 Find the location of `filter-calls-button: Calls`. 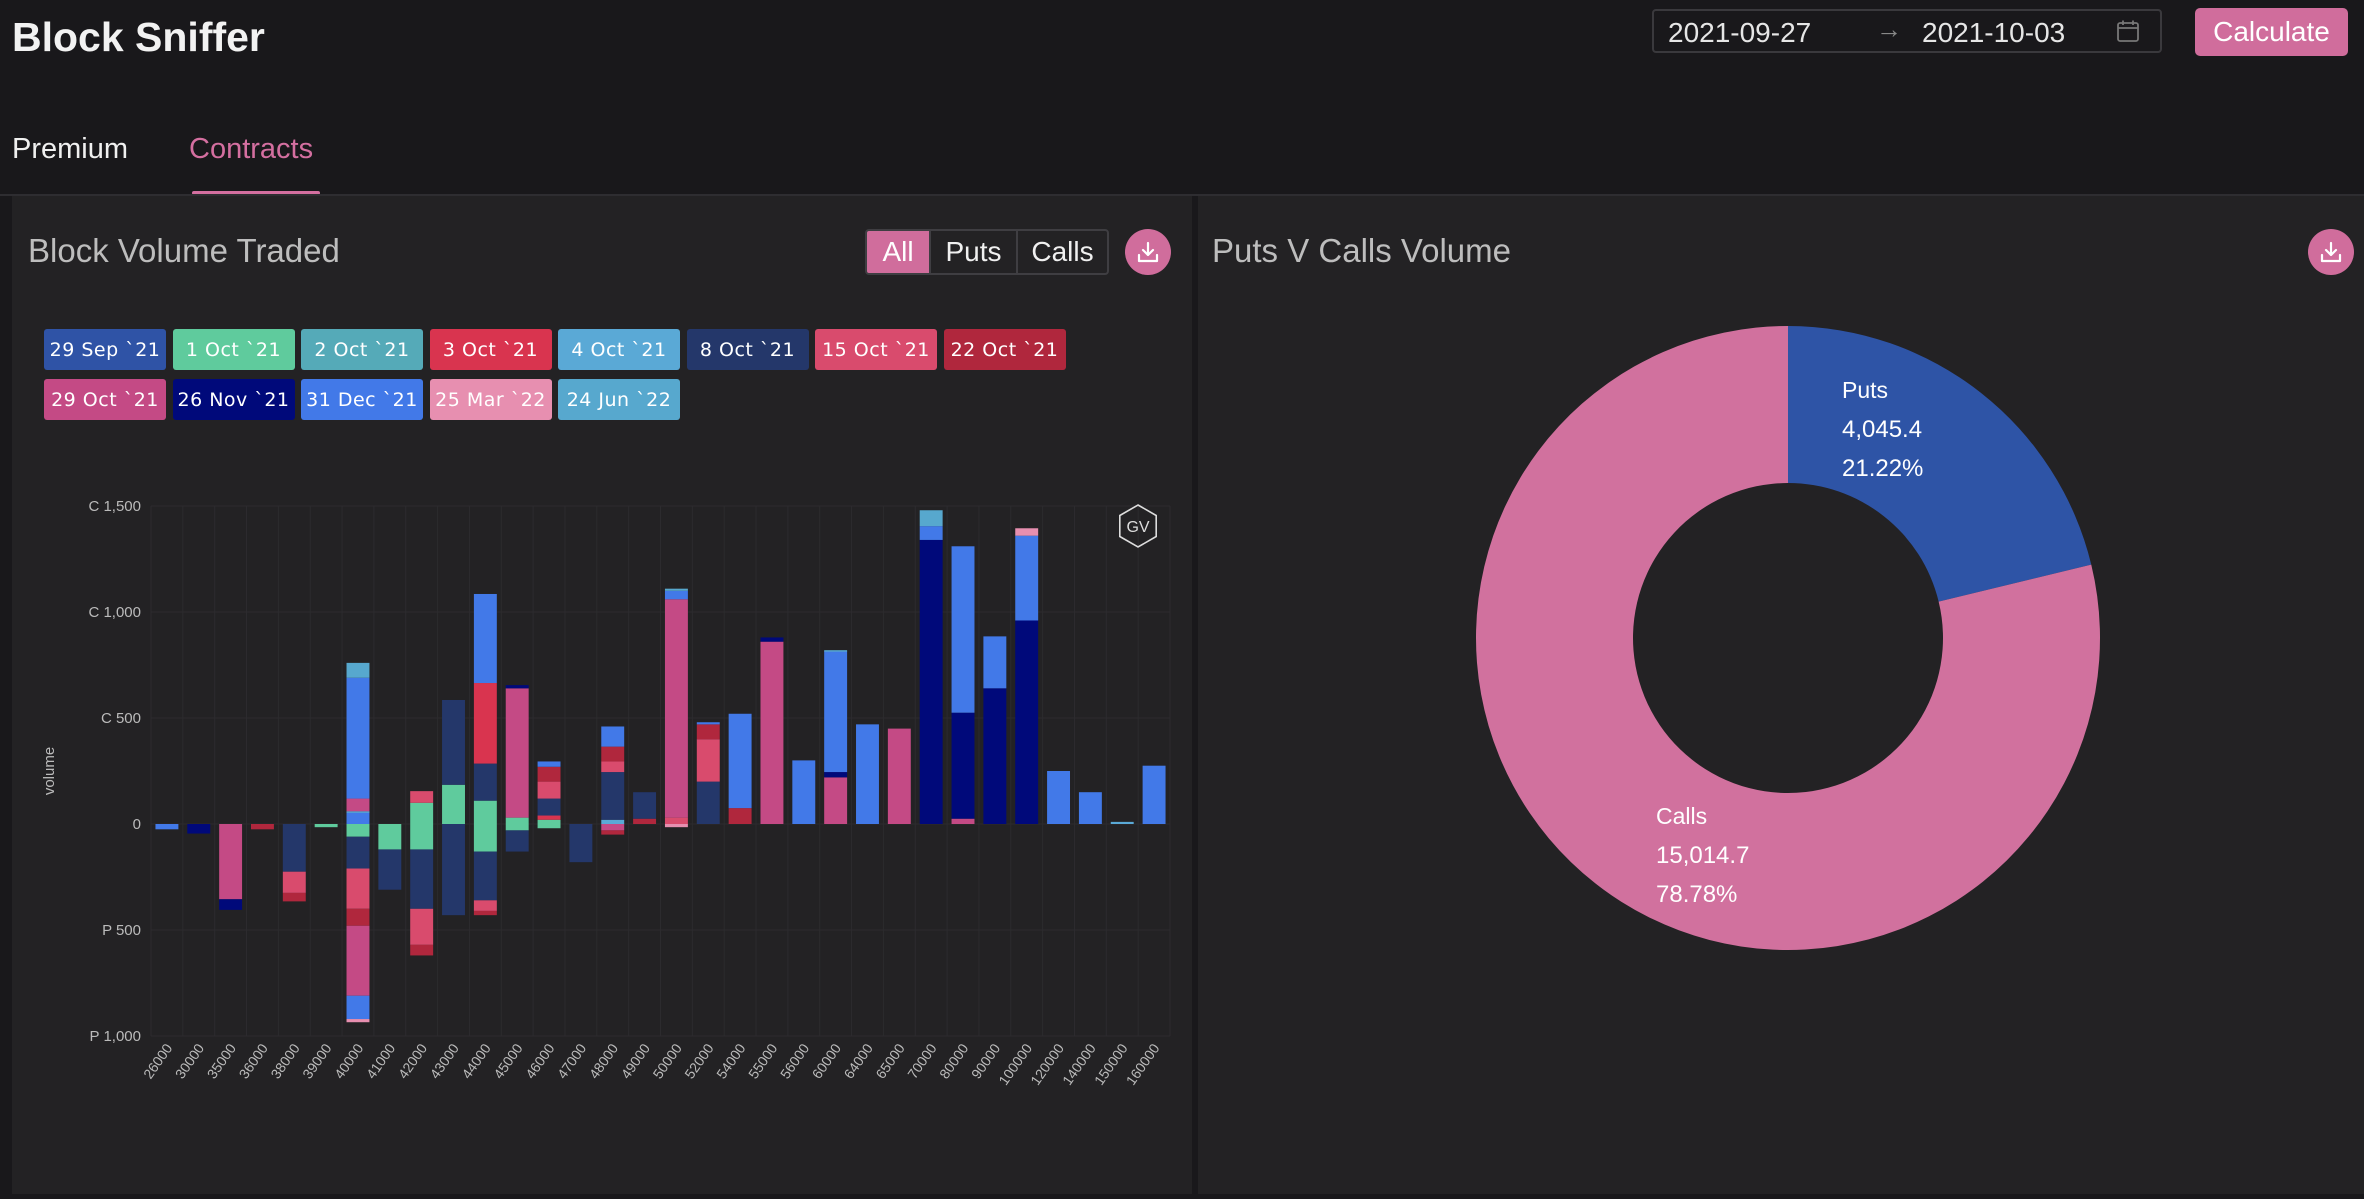

filter-calls-button: Calls is located at coordinates (1061, 252).